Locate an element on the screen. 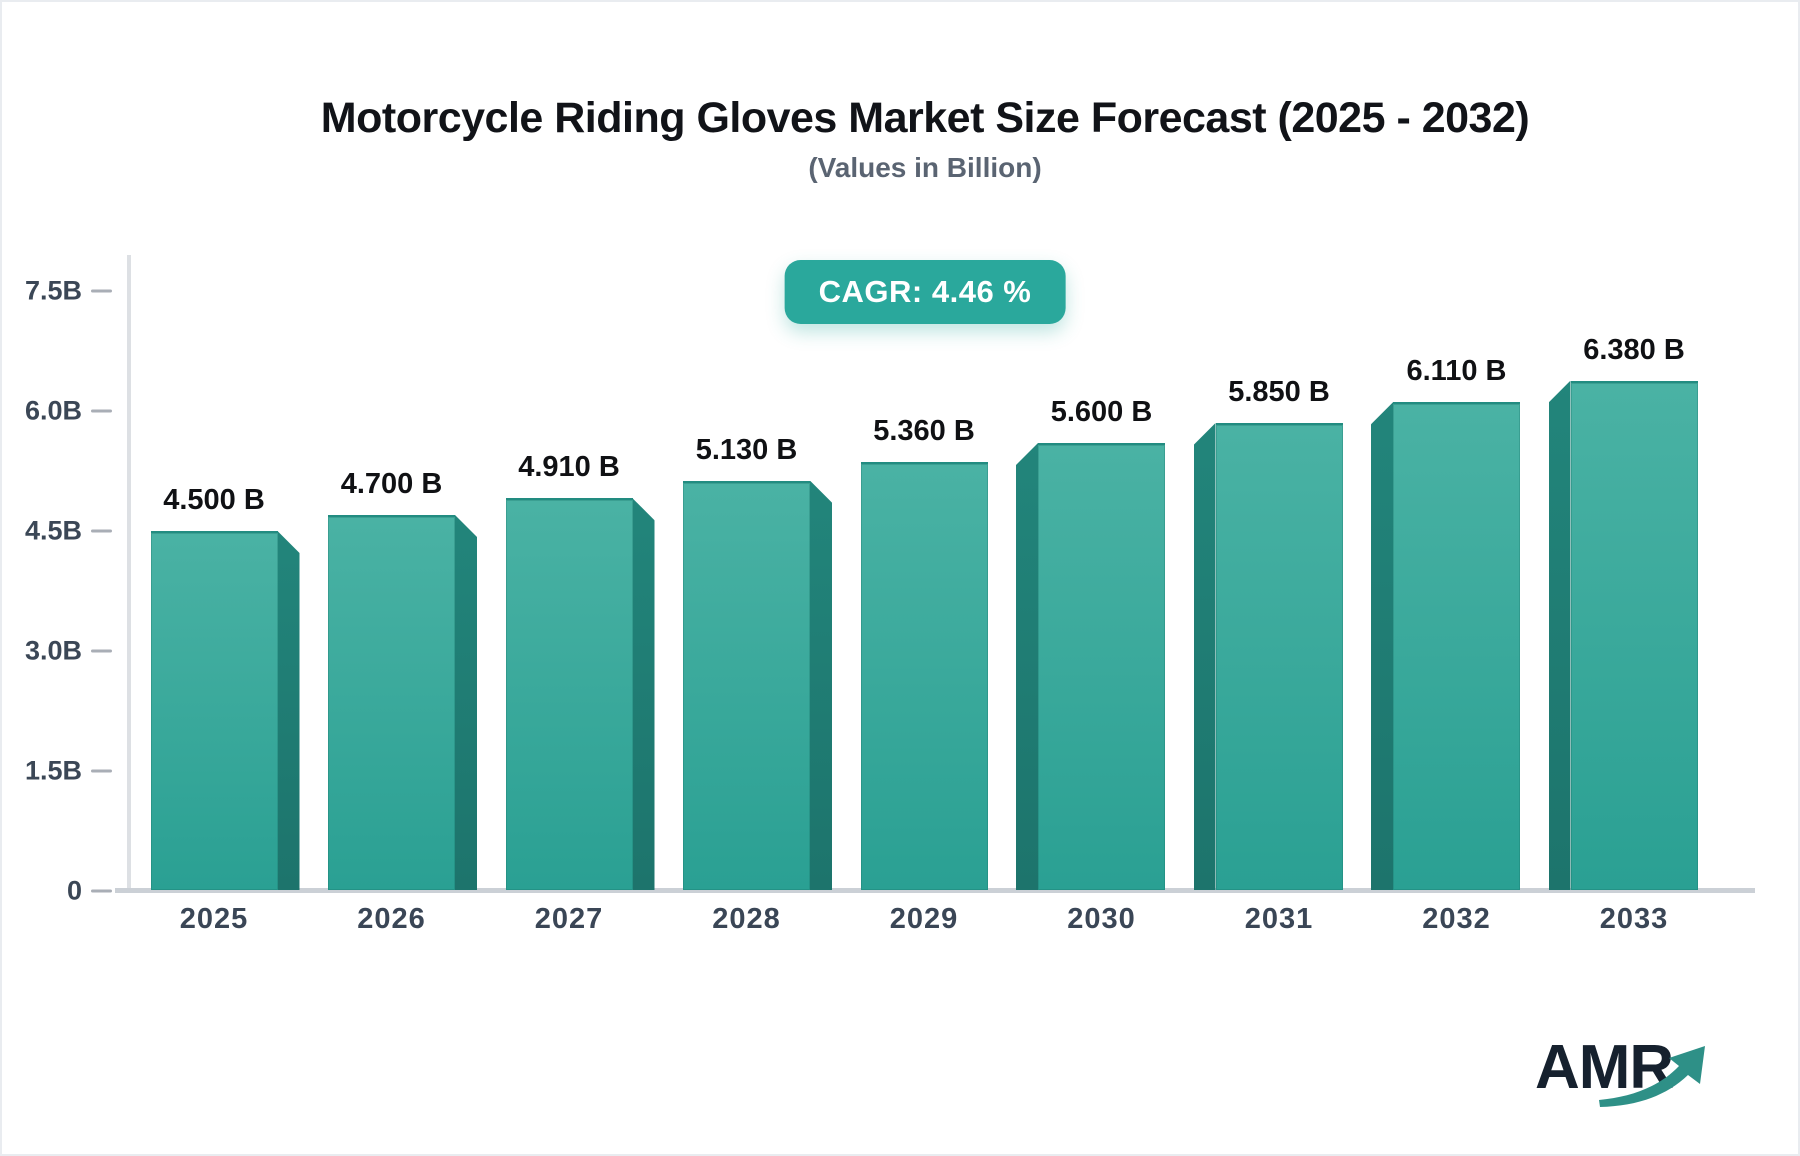  y-axis-tick-label: 1.5B is located at coordinates (53, 770).